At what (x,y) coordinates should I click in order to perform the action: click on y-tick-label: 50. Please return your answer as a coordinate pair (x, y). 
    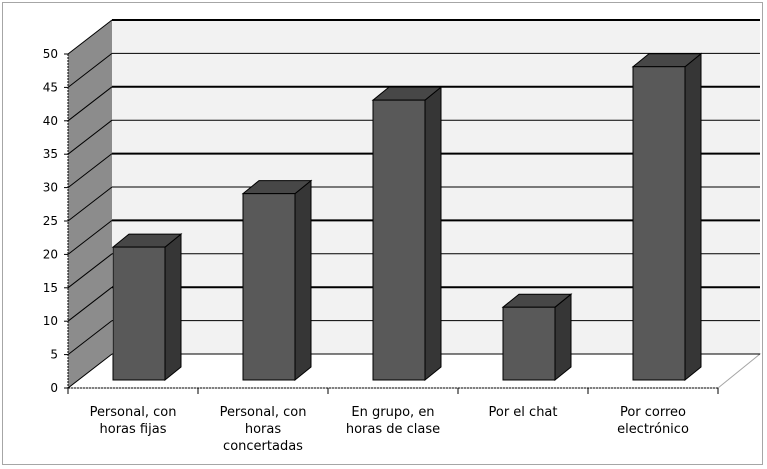
    Looking at the image, I should click on (50, 54).